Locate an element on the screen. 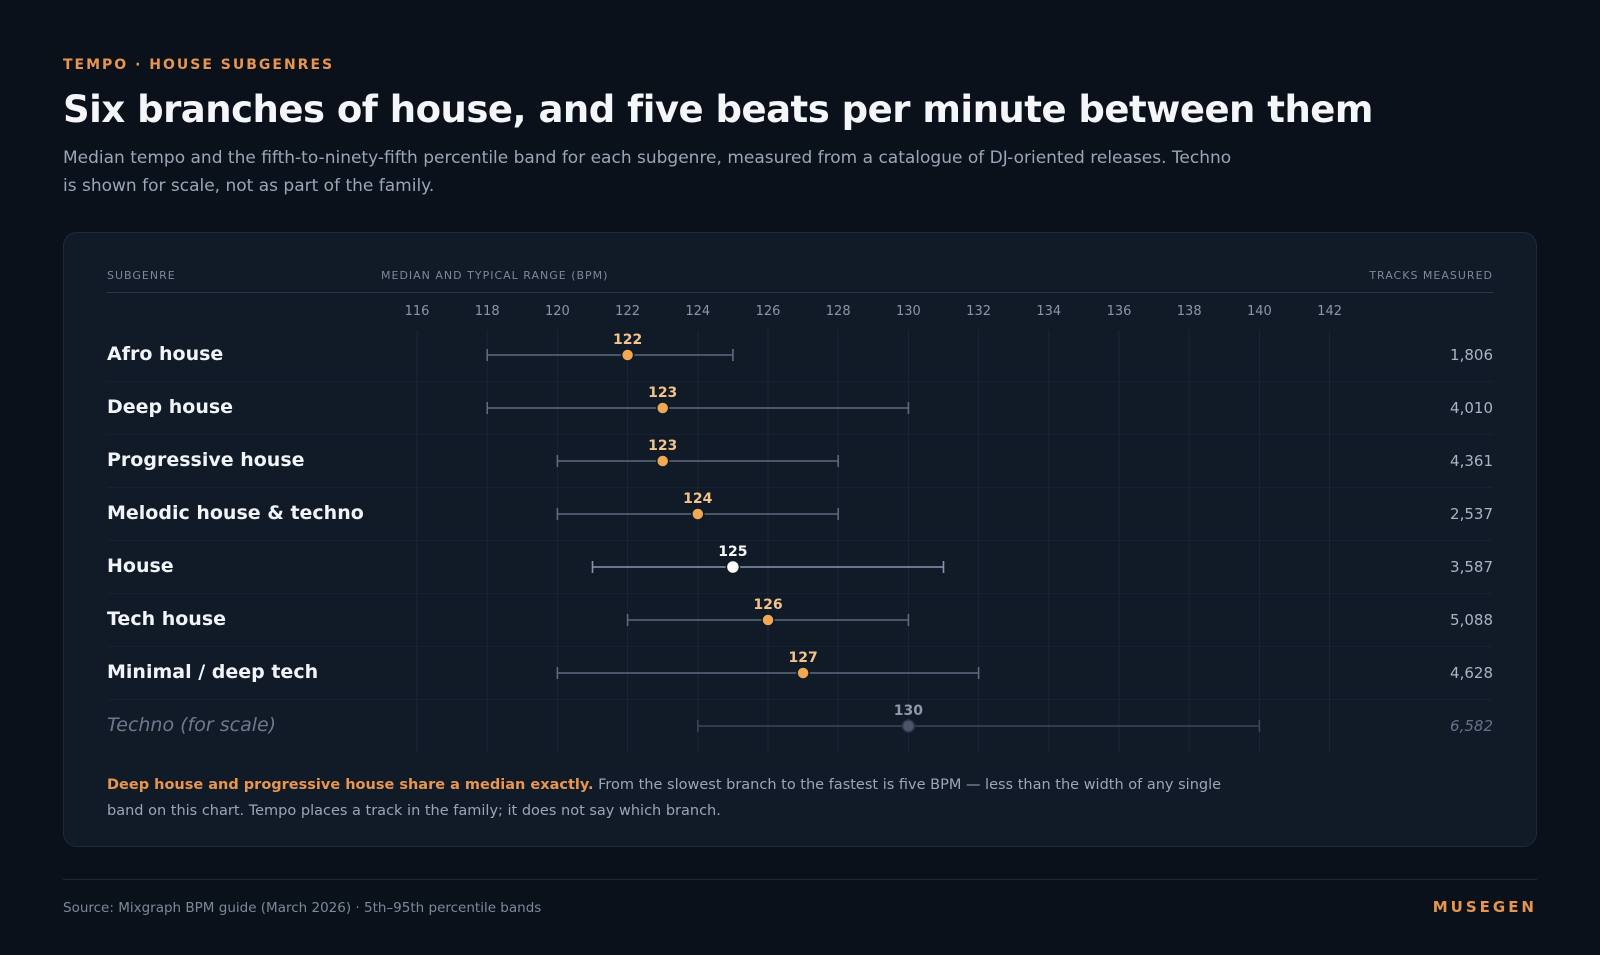  row-track-count: 2,537 is located at coordinates (1471, 514).